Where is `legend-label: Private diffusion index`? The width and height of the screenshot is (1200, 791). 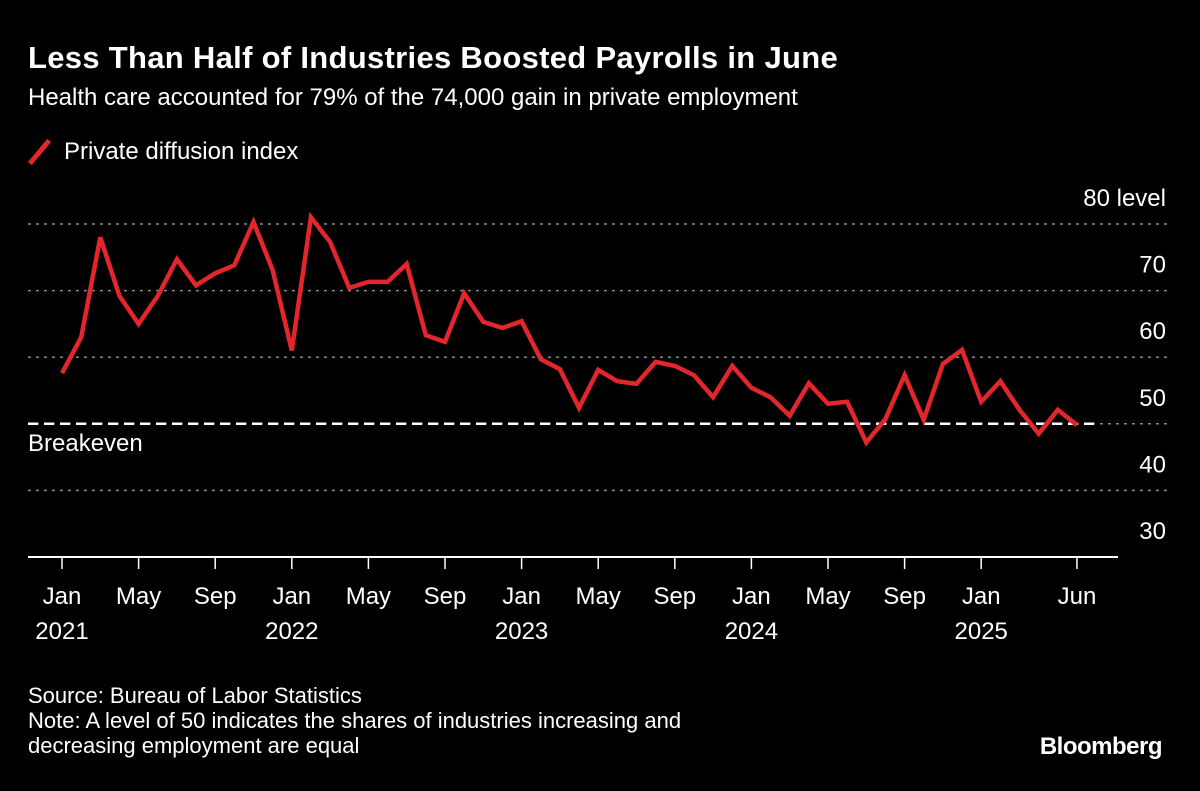
legend-label: Private diffusion index is located at coordinates (181, 151).